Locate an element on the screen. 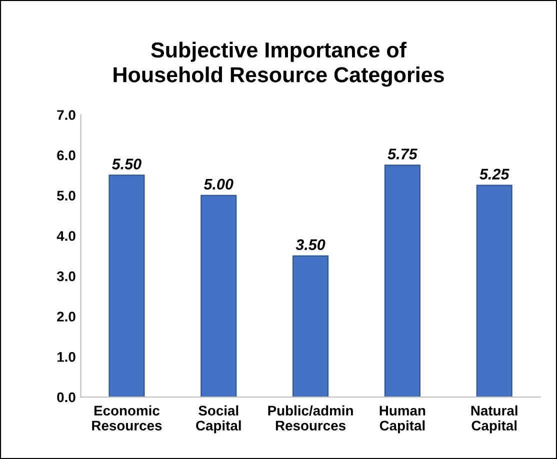  data-label: 5.75 is located at coordinates (403, 154).